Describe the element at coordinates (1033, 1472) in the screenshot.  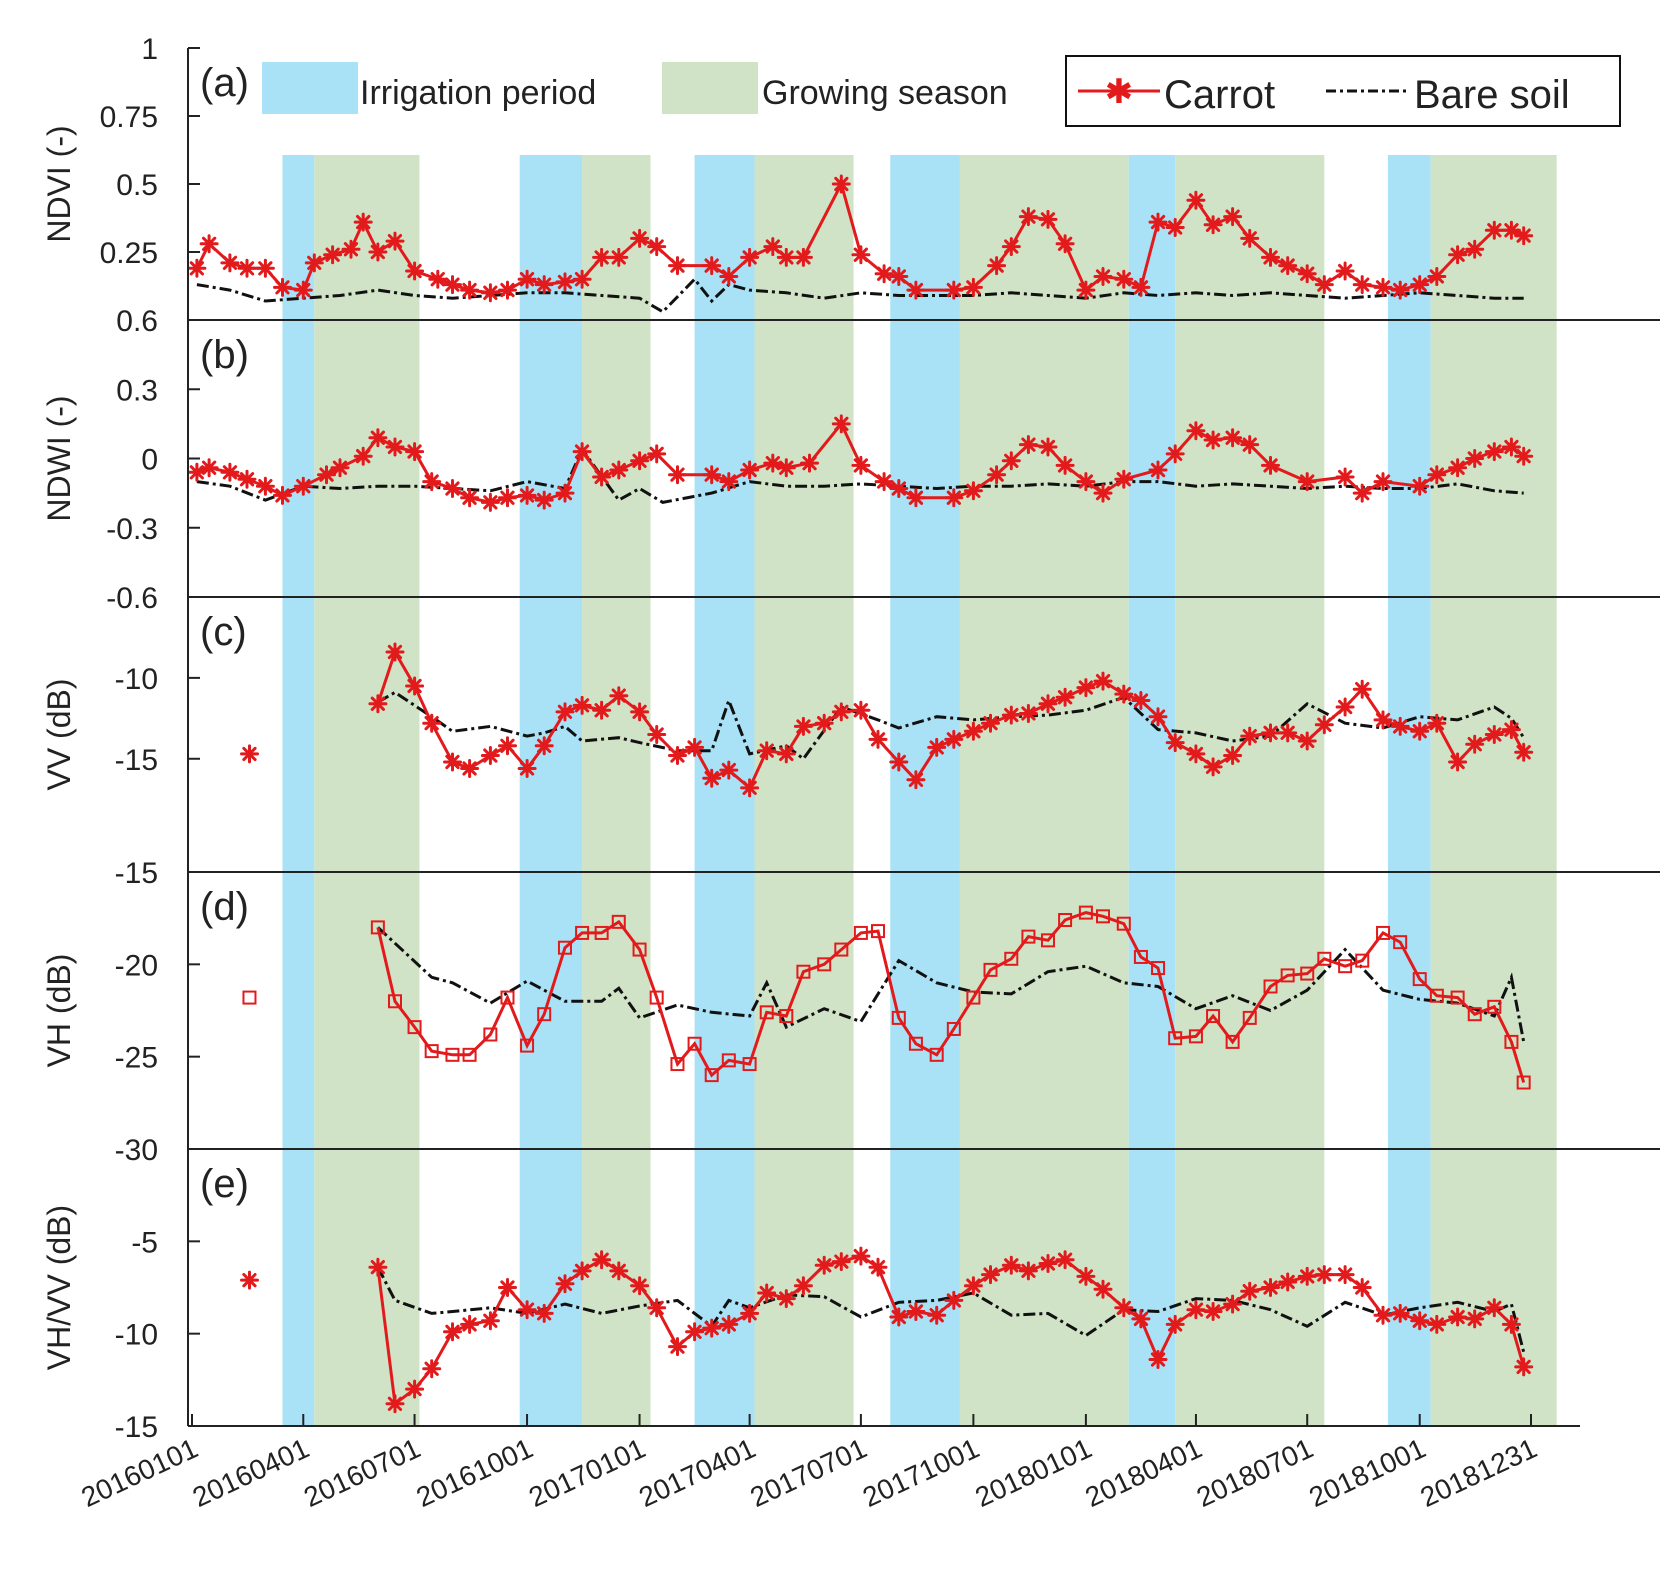
I see `x-tick-label: 20180101` at that location.